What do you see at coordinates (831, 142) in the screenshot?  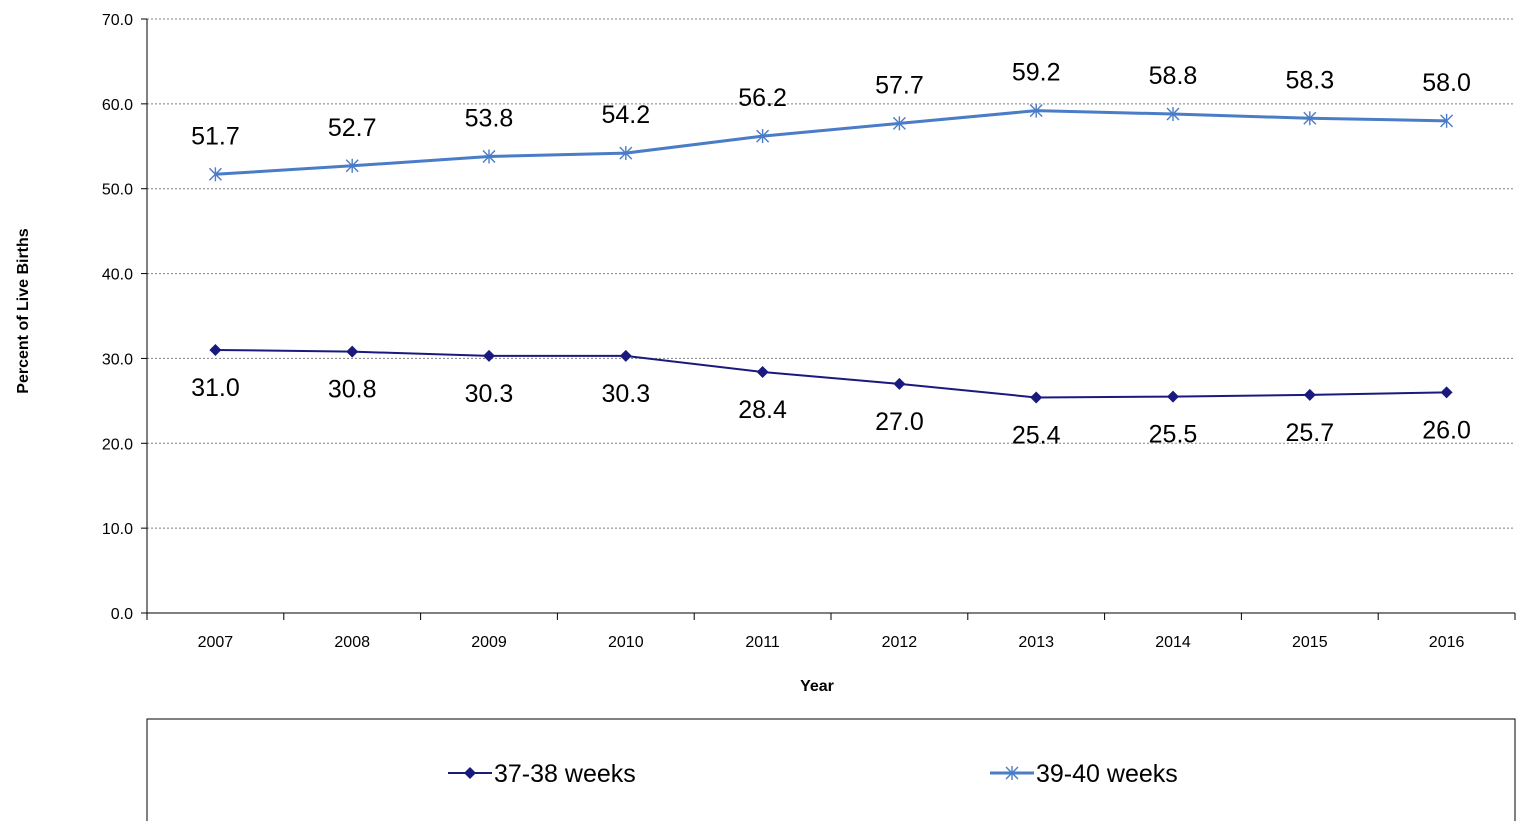 I see `series-line-39-40-weeks` at bounding box center [831, 142].